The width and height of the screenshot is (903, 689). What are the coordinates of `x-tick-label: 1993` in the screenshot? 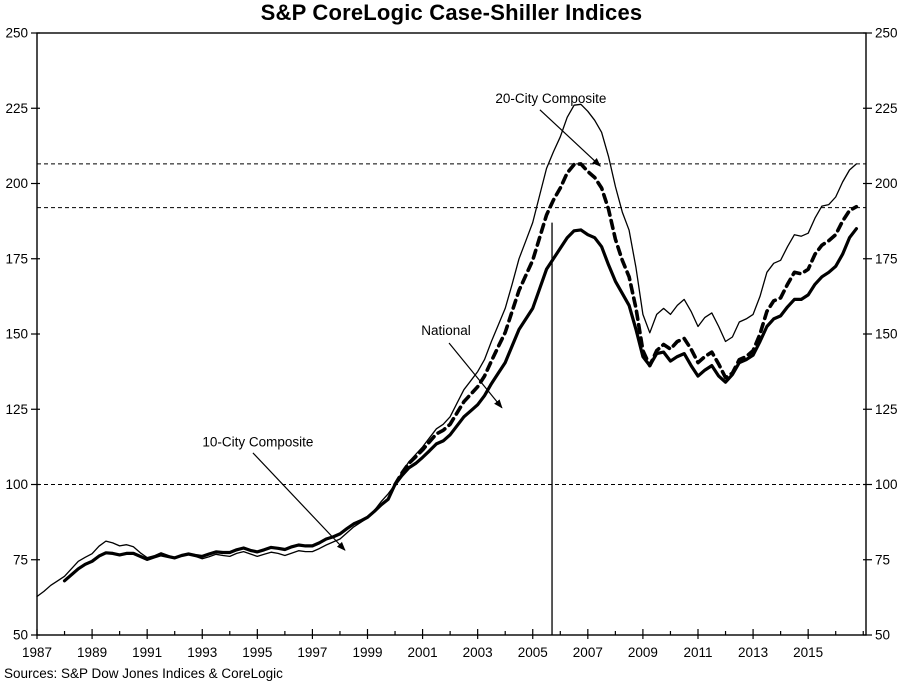 It's located at (202, 652).